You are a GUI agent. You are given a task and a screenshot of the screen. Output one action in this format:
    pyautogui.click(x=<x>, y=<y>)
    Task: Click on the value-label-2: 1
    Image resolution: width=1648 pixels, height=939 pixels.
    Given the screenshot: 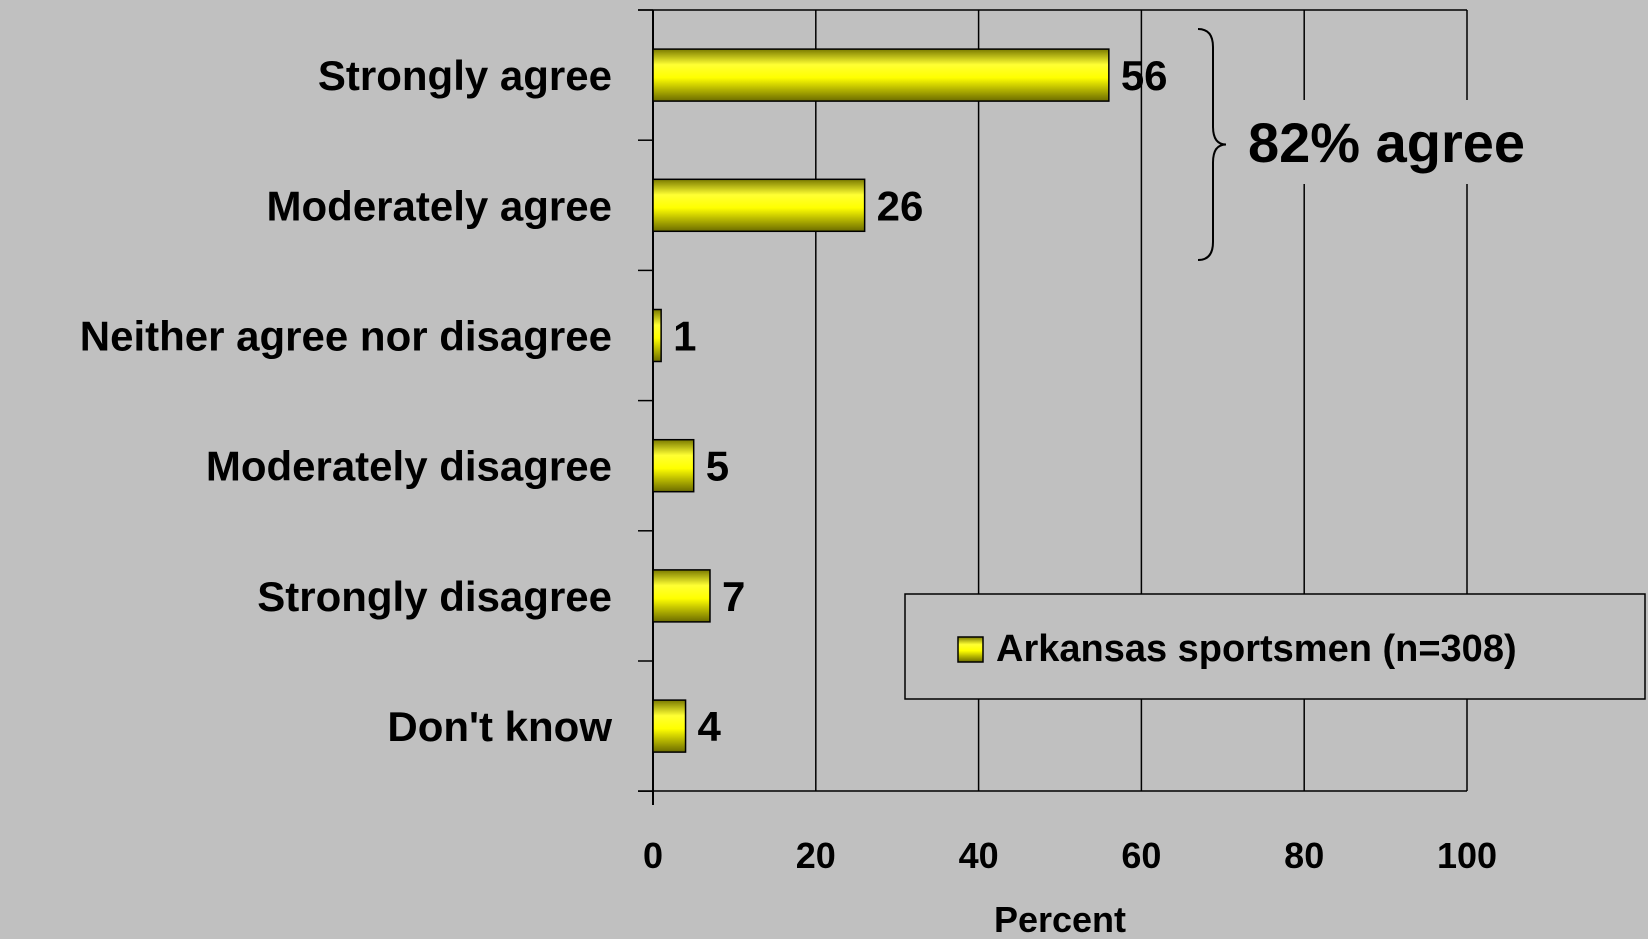 What is the action you would take?
    pyautogui.click(x=684, y=336)
    